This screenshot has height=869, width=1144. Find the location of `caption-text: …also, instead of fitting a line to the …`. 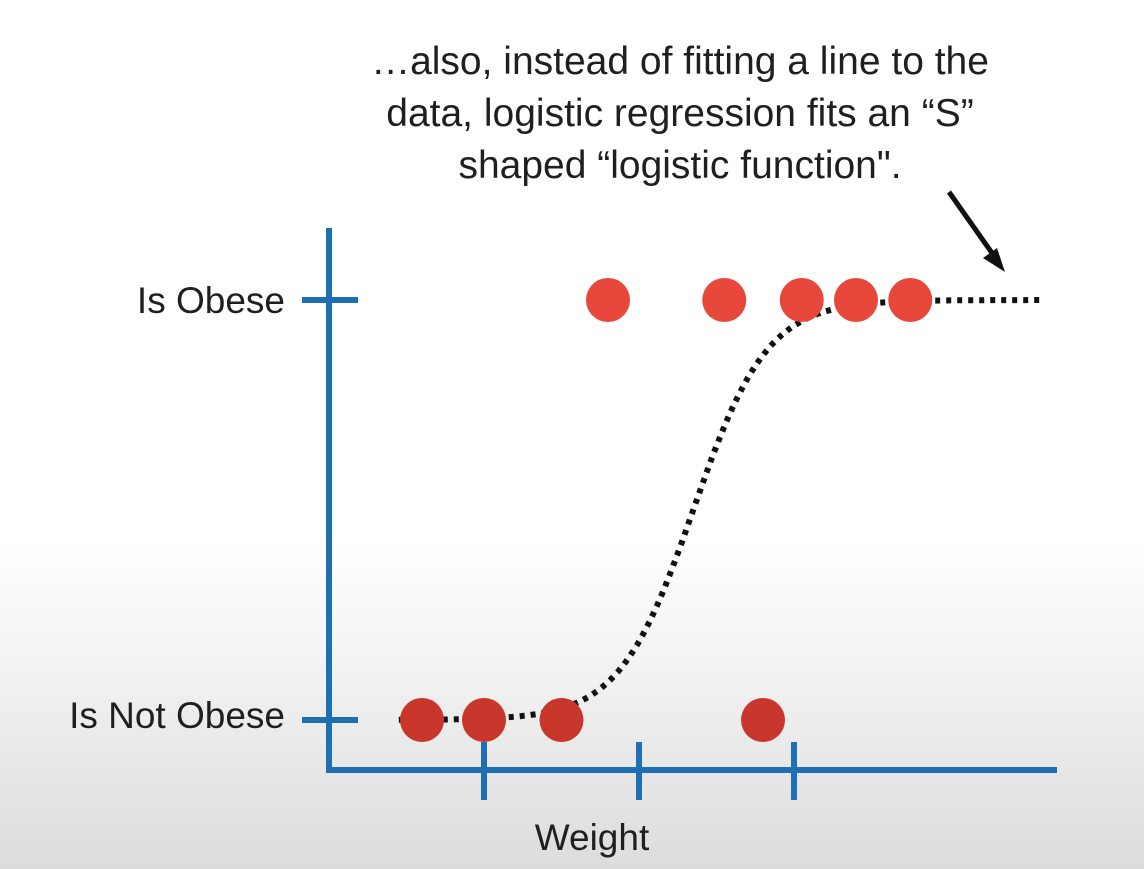

caption-text: …also, instead of fitting a line to the … is located at coordinates (680, 114).